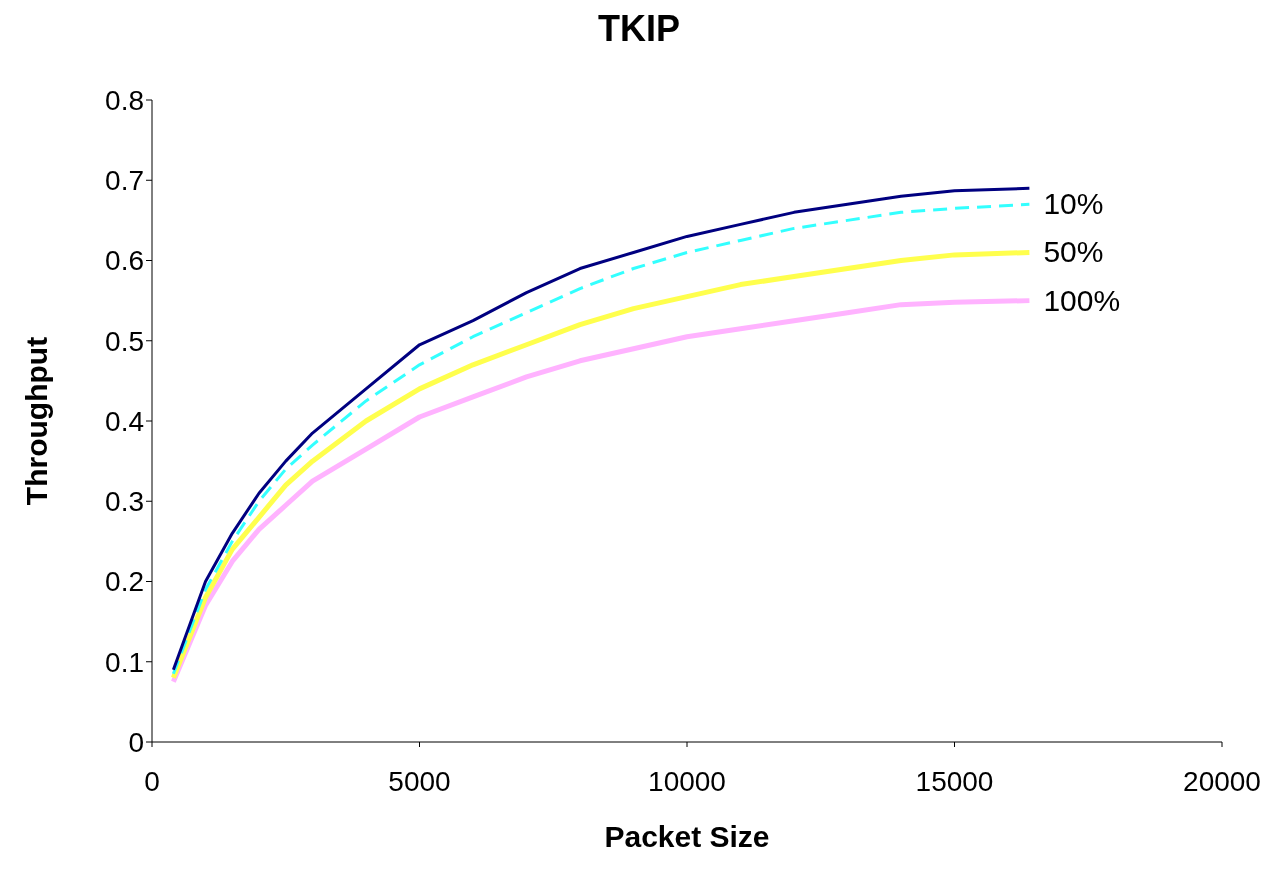 The height and width of the screenshot is (890, 1278). I want to click on y-tick-label: 0.4, so click(124, 421).